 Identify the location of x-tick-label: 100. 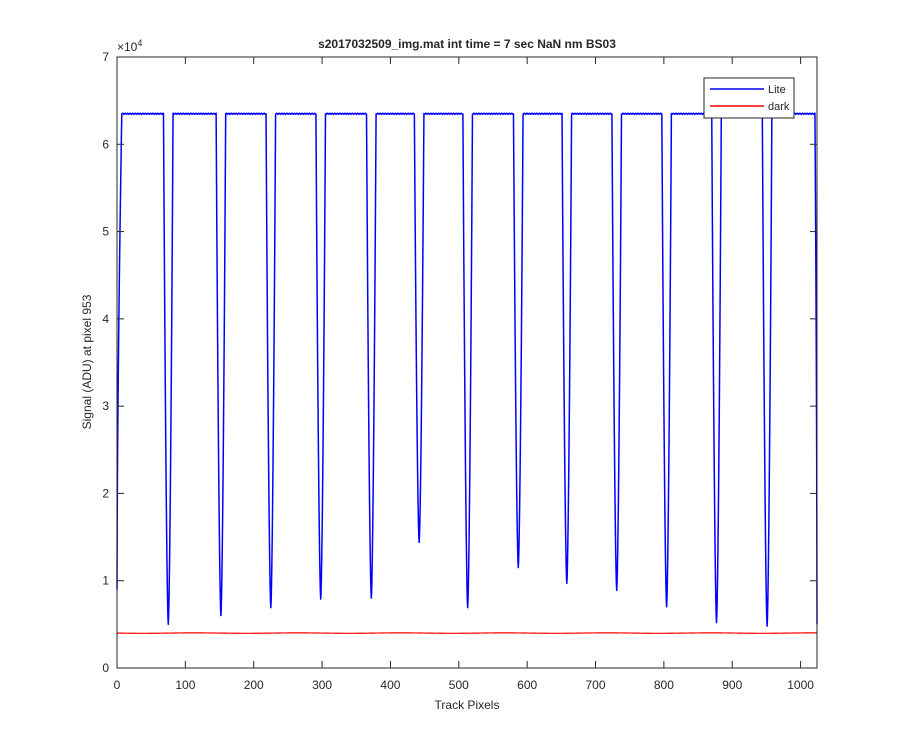
(185, 685).